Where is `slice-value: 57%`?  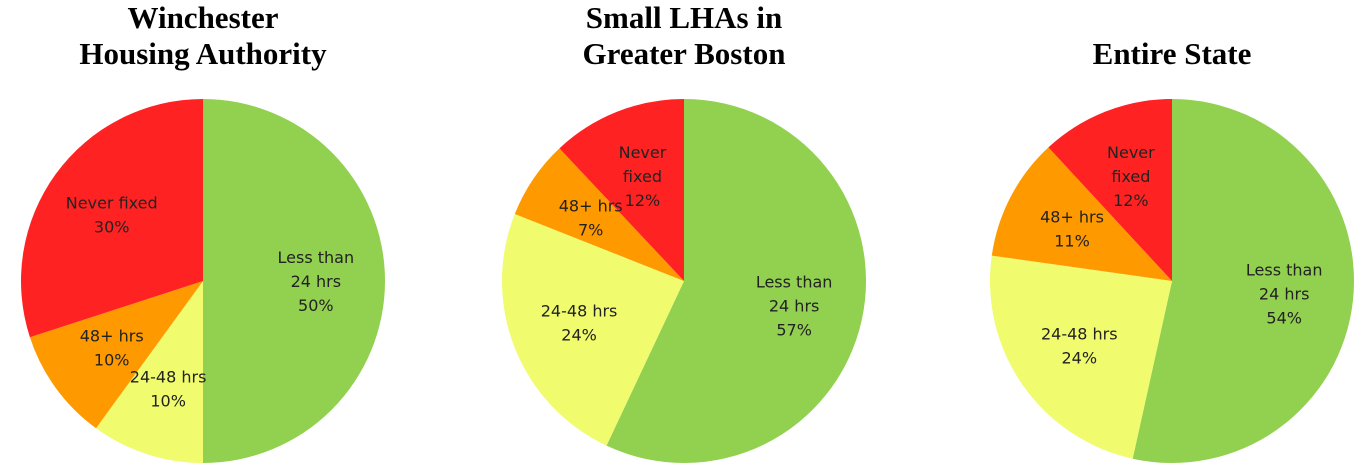 slice-value: 57% is located at coordinates (794, 330).